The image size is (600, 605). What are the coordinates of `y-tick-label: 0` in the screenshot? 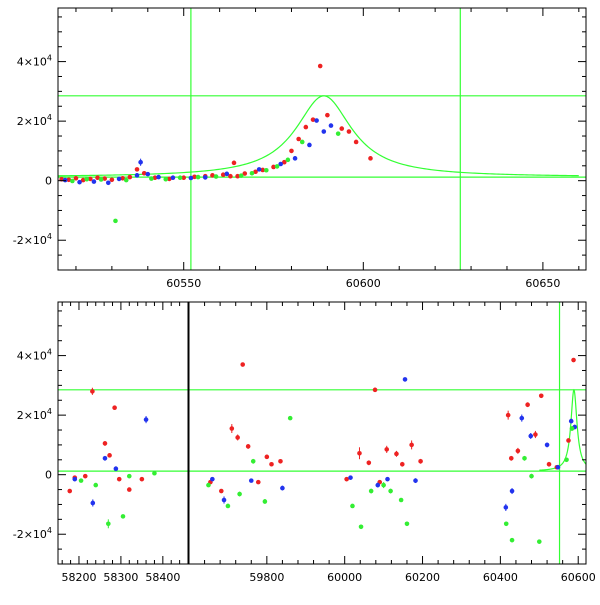 It's located at (48, 181).